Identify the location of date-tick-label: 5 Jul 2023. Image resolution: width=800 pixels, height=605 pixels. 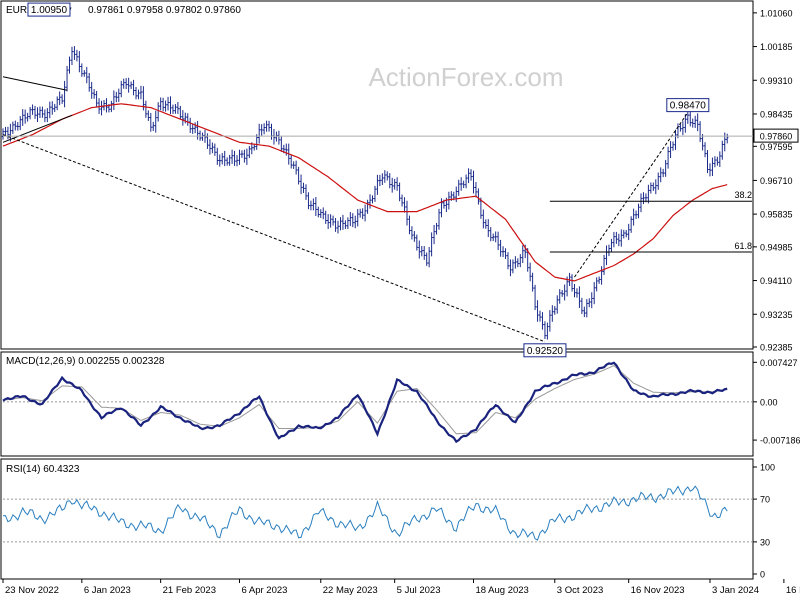
(419, 590).